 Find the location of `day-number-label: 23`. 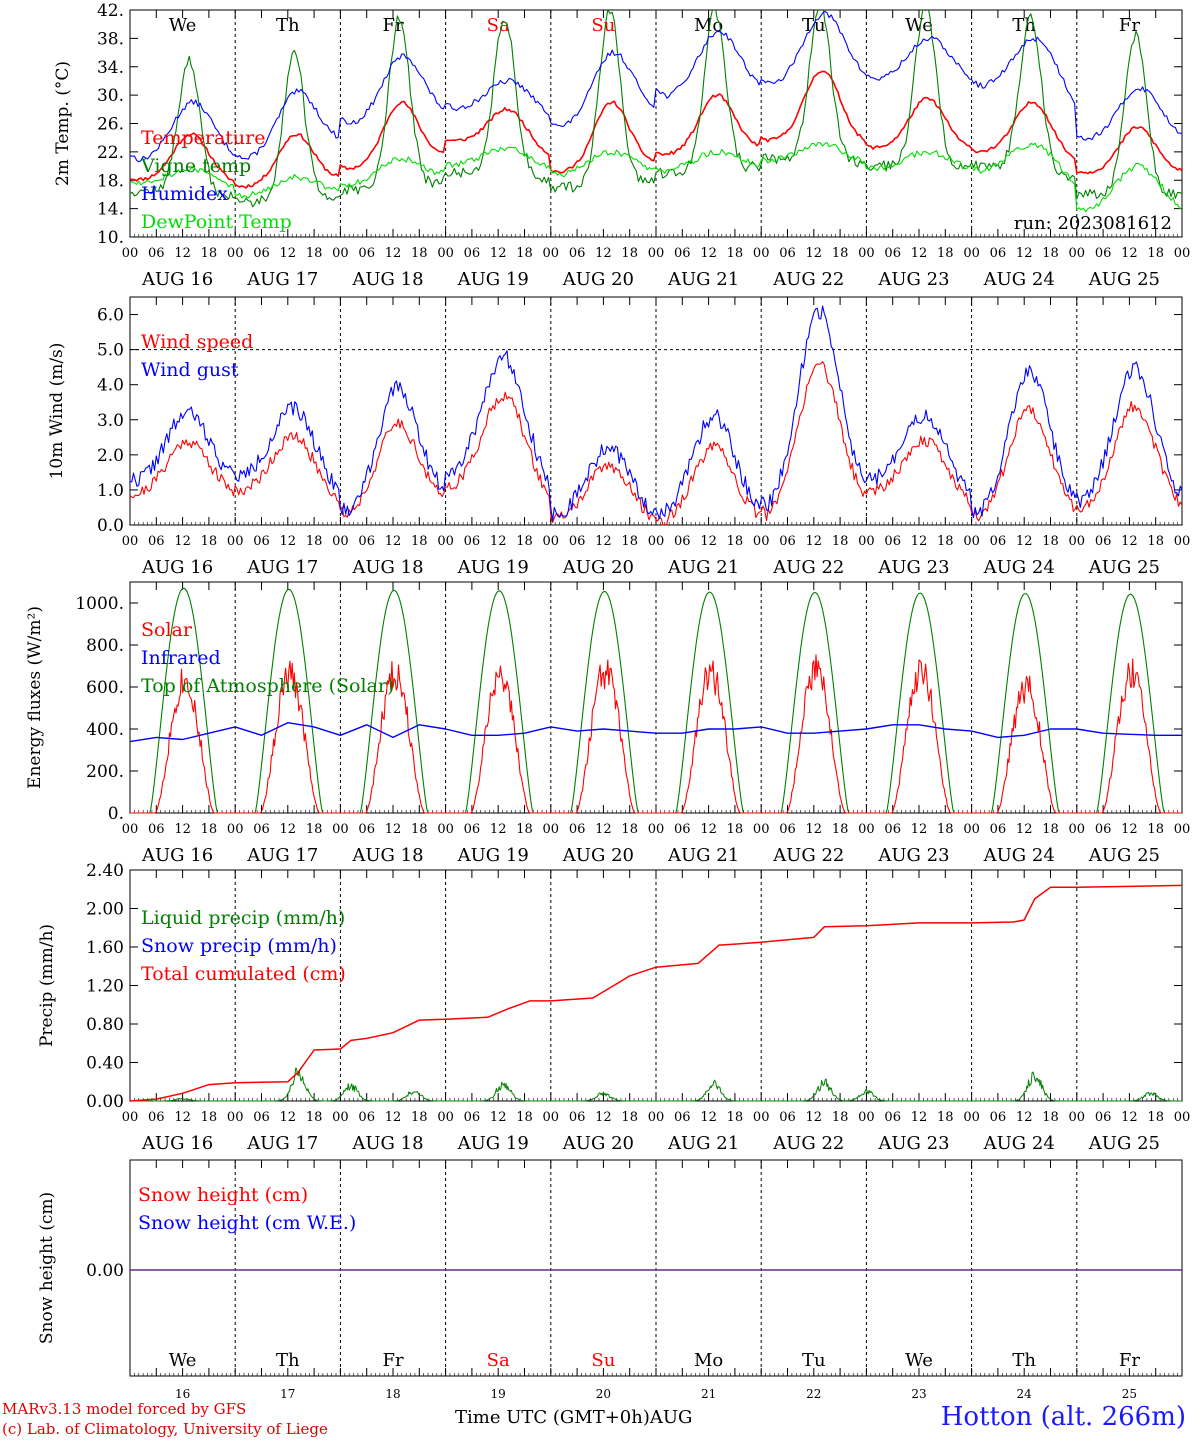

day-number-label: 23 is located at coordinates (918, 1394).